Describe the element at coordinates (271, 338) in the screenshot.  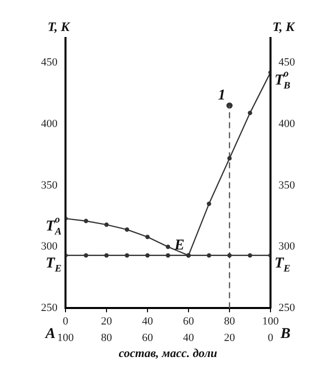
I see `x2-tick-label: 0` at that location.